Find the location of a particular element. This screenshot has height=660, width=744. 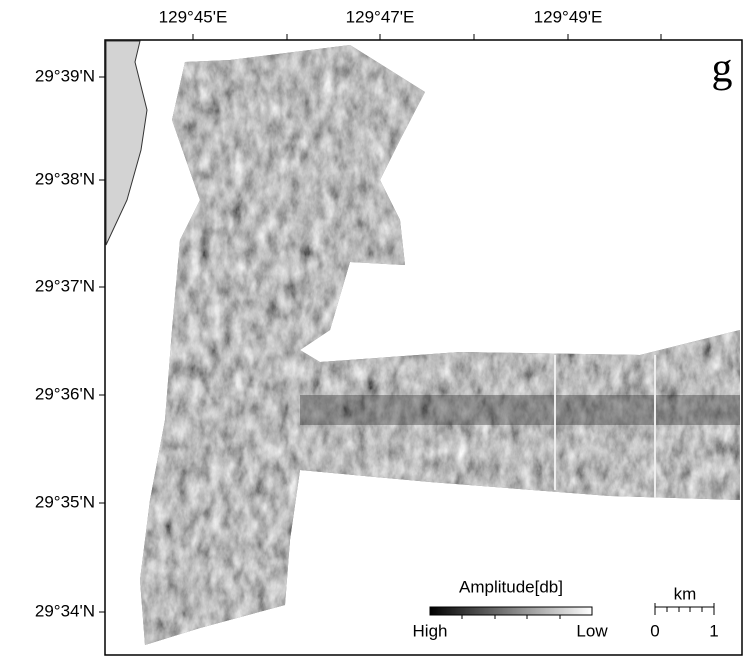

scale-start: 0 is located at coordinates (654, 630).